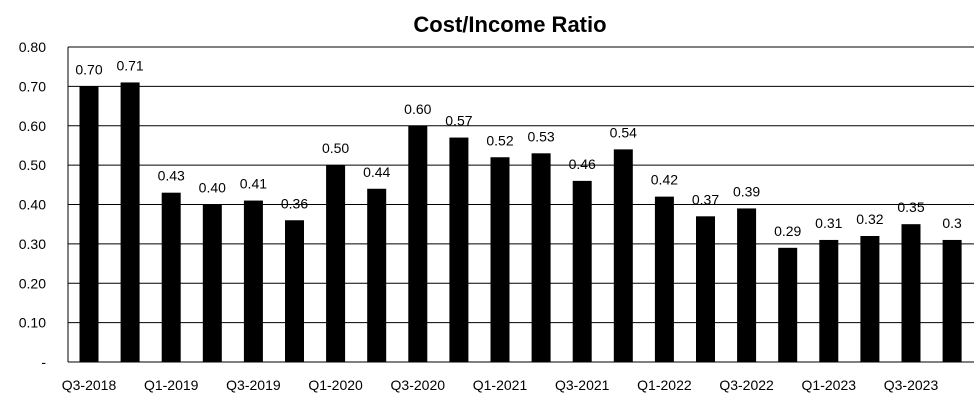 This screenshot has width=974, height=399. Describe the element at coordinates (623, 132) in the screenshot. I see `data-label: 0.54` at that location.